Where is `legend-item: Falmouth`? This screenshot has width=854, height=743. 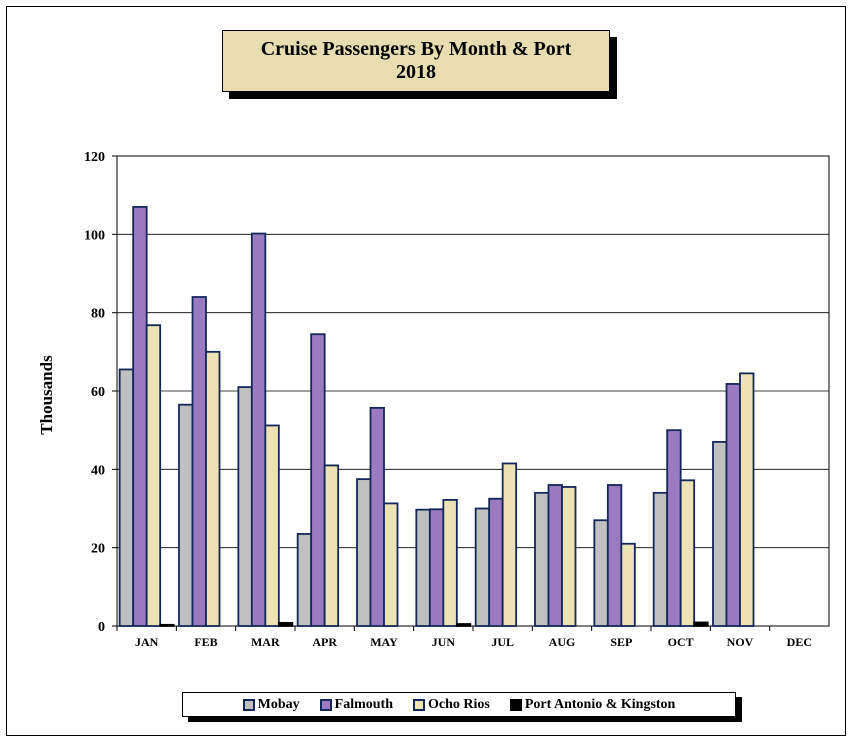 legend-item: Falmouth is located at coordinates (356, 704).